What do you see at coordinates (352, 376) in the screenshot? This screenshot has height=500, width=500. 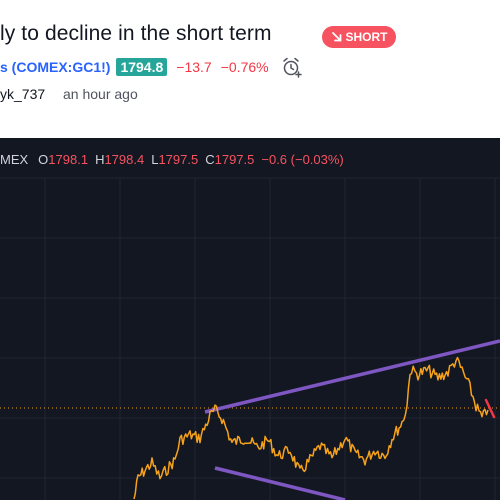 I see `upper-trend-line` at bounding box center [352, 376].